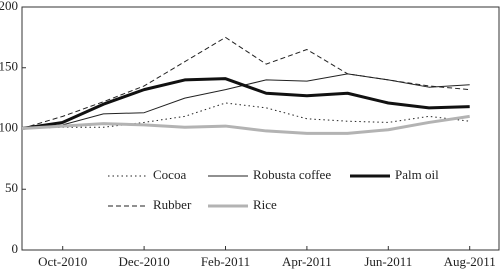  What do you see at coordinates (9, 6) in the screenshot?
I see `y-tick-label: 200` at bounding box center [9, 6].